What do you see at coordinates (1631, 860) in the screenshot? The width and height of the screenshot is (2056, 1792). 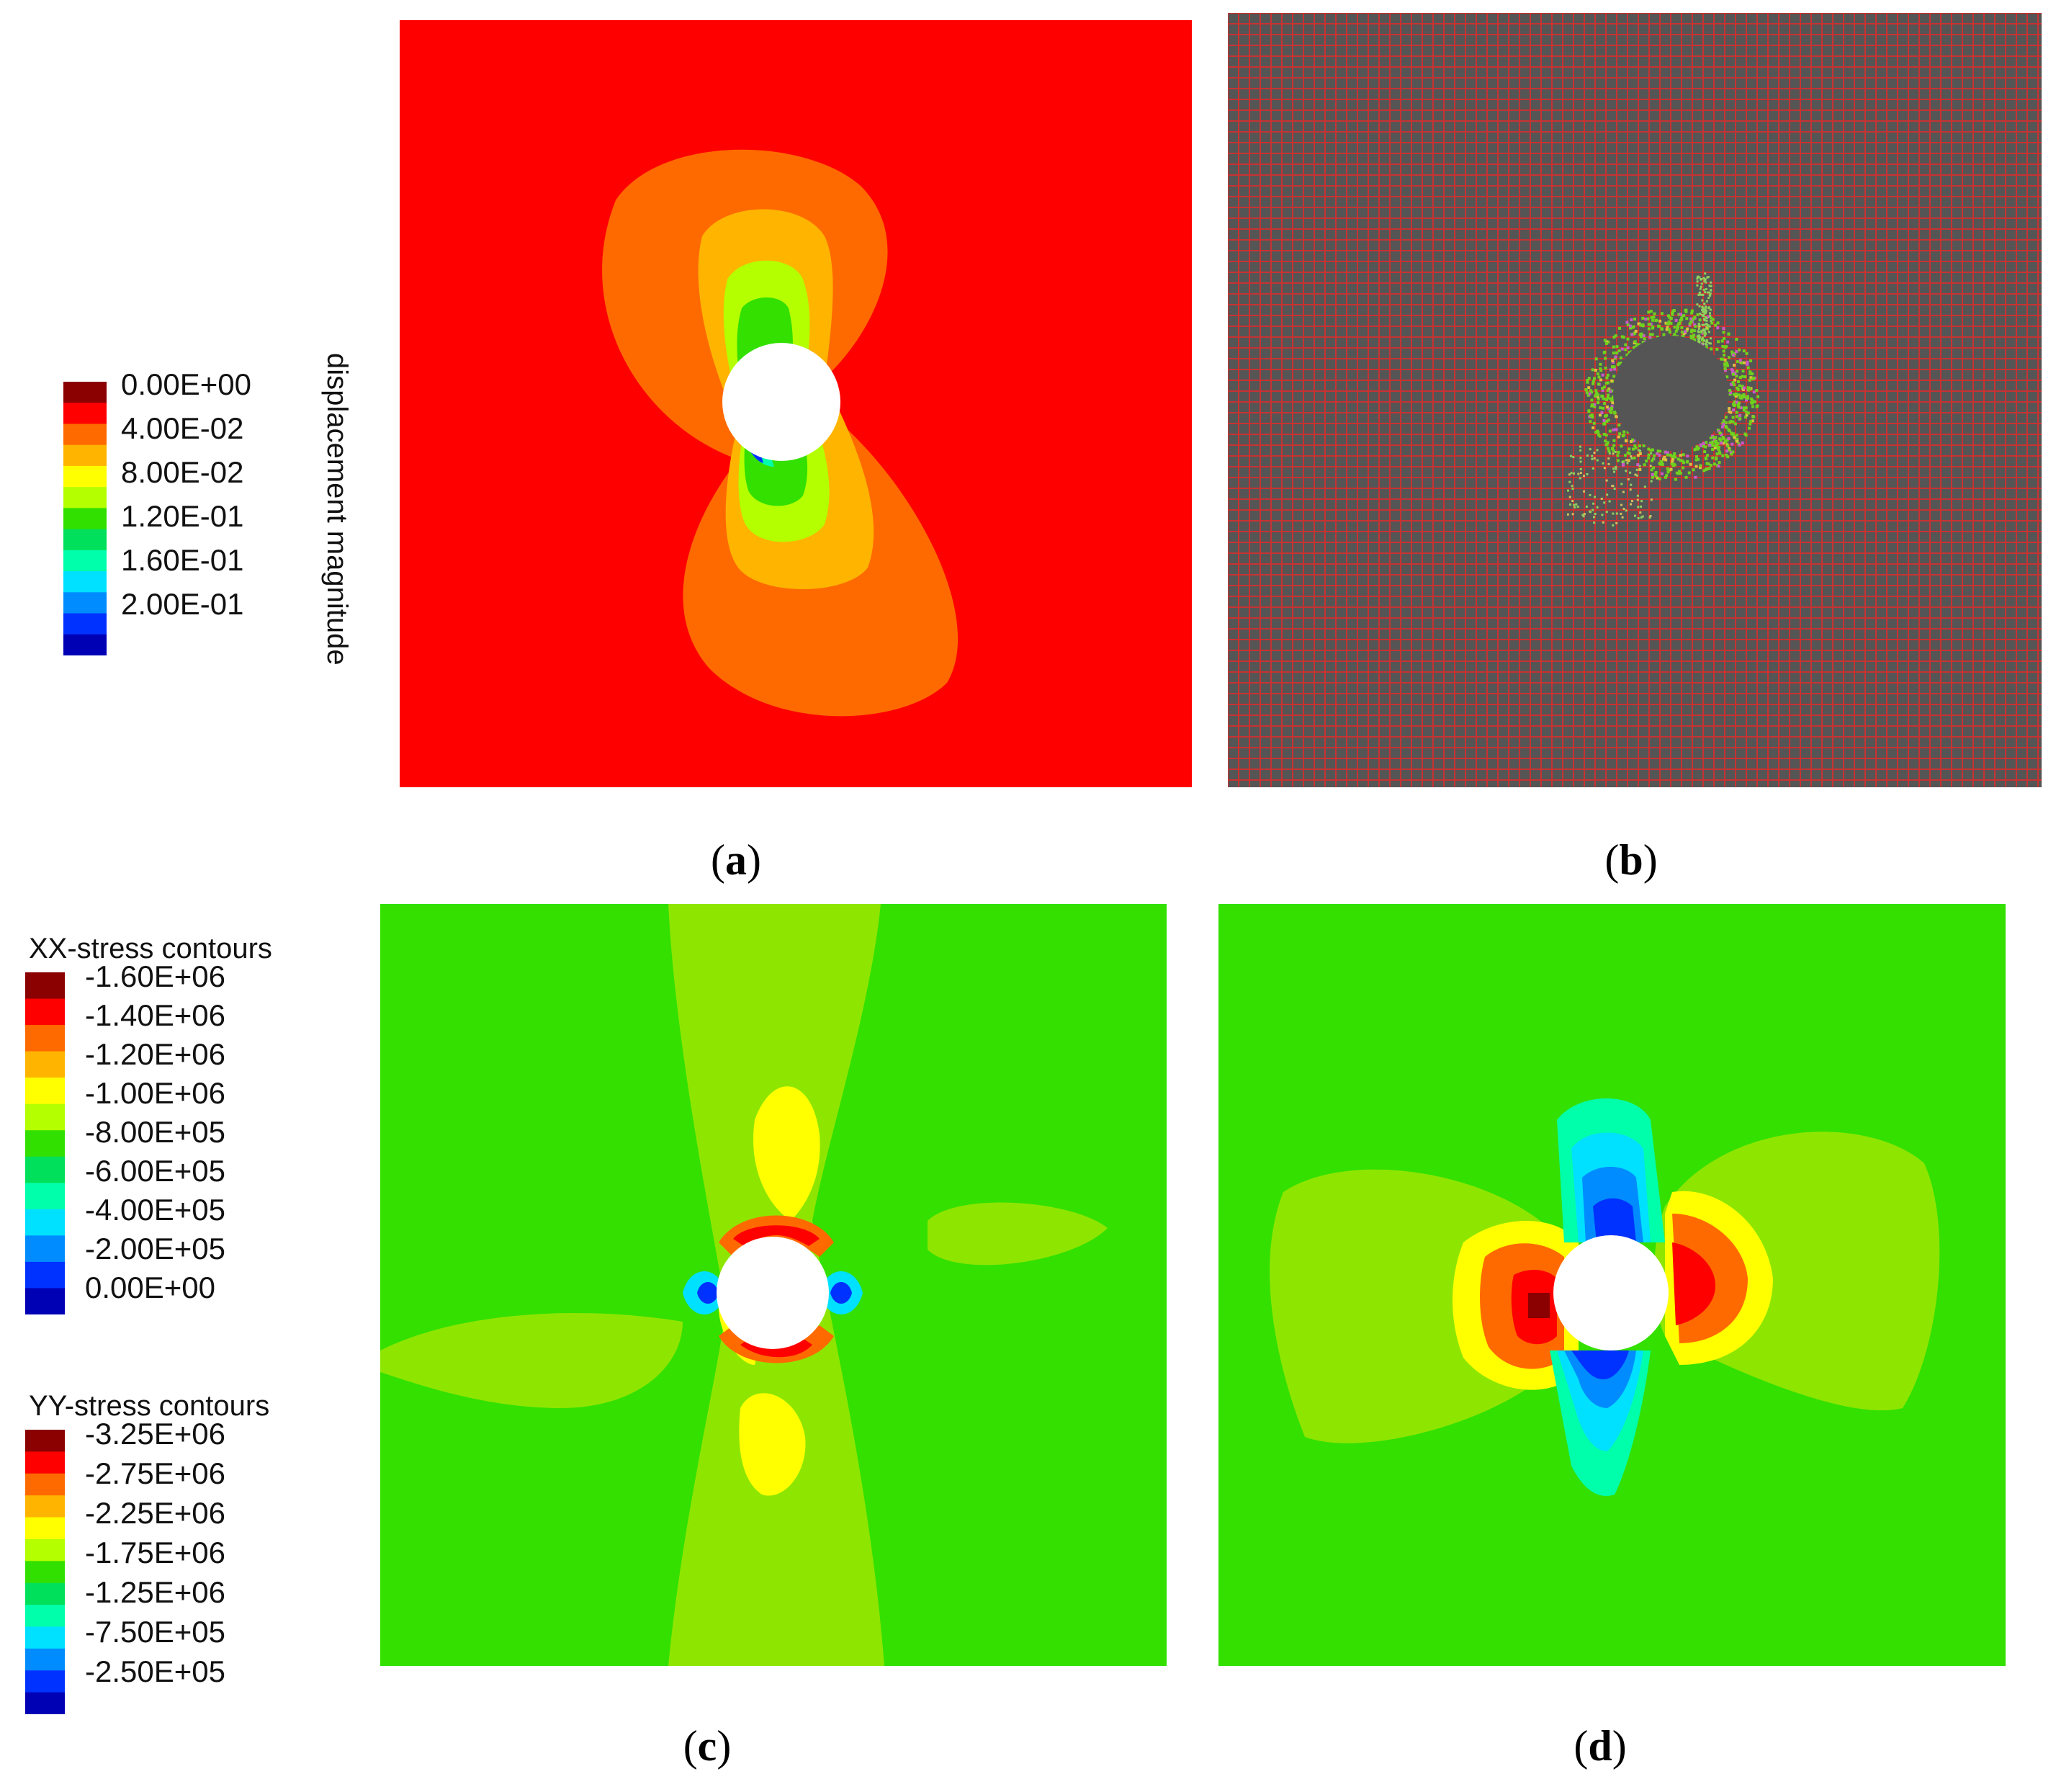 I see `caption-b: (b)` at bounding box center [1631, 860].